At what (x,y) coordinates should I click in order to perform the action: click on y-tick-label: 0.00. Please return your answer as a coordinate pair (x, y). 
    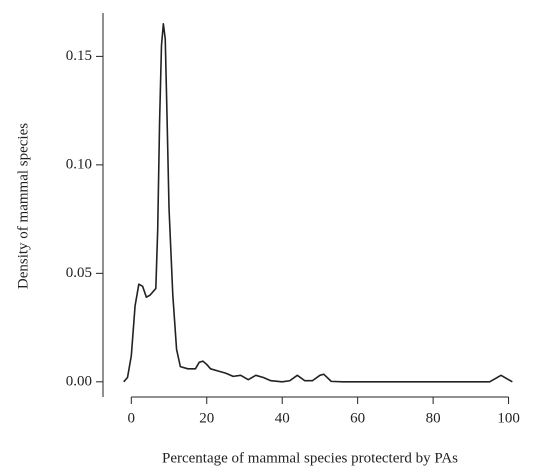
    Looking at the image, I should click on (79, 381).